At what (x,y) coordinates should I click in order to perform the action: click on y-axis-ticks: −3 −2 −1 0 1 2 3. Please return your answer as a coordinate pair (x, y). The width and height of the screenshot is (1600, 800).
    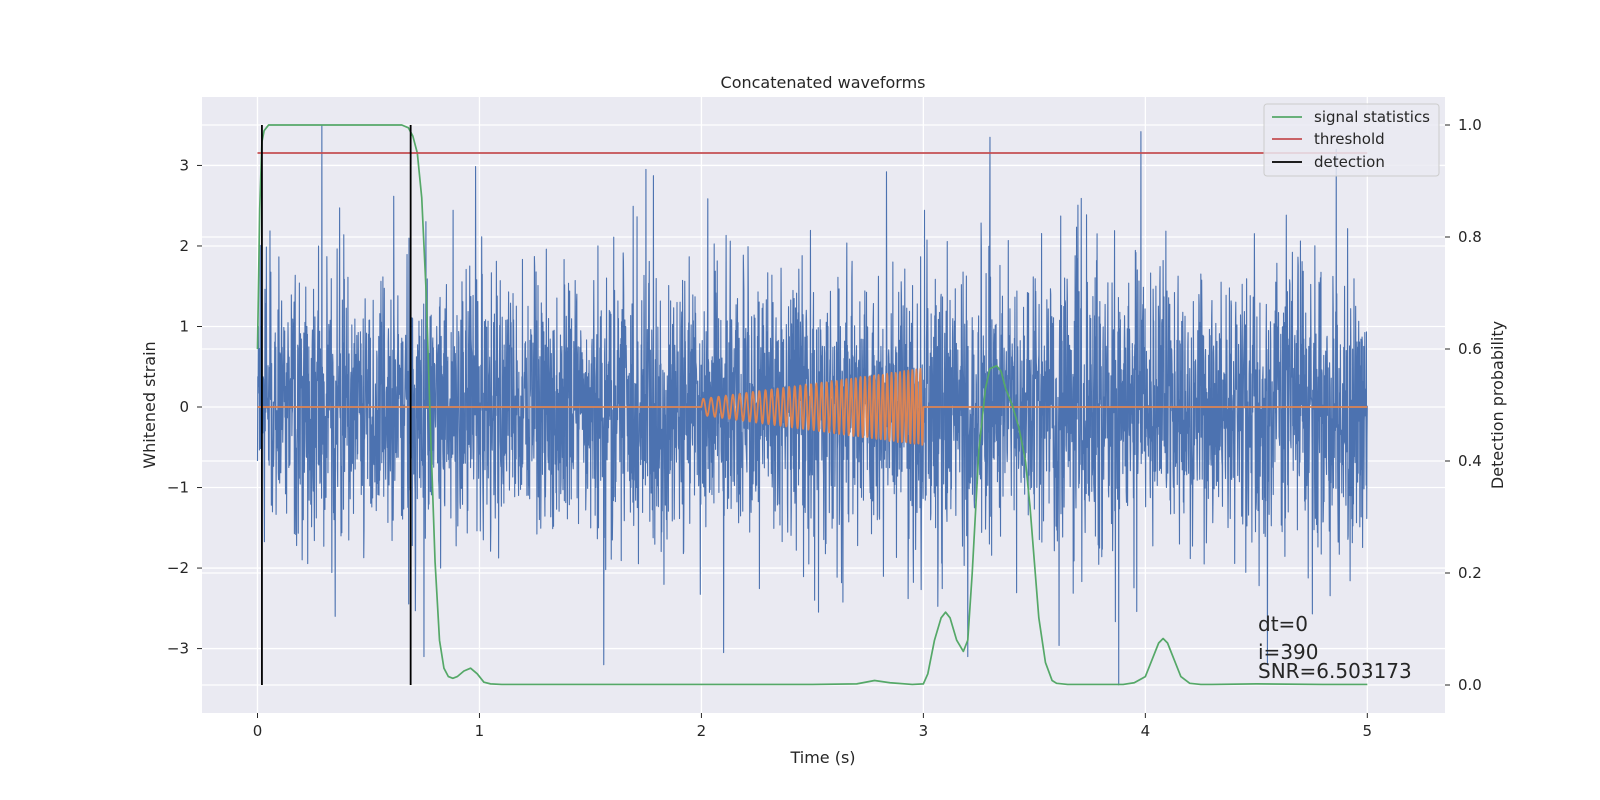
    Looking at the image, I should click on (184, 407).